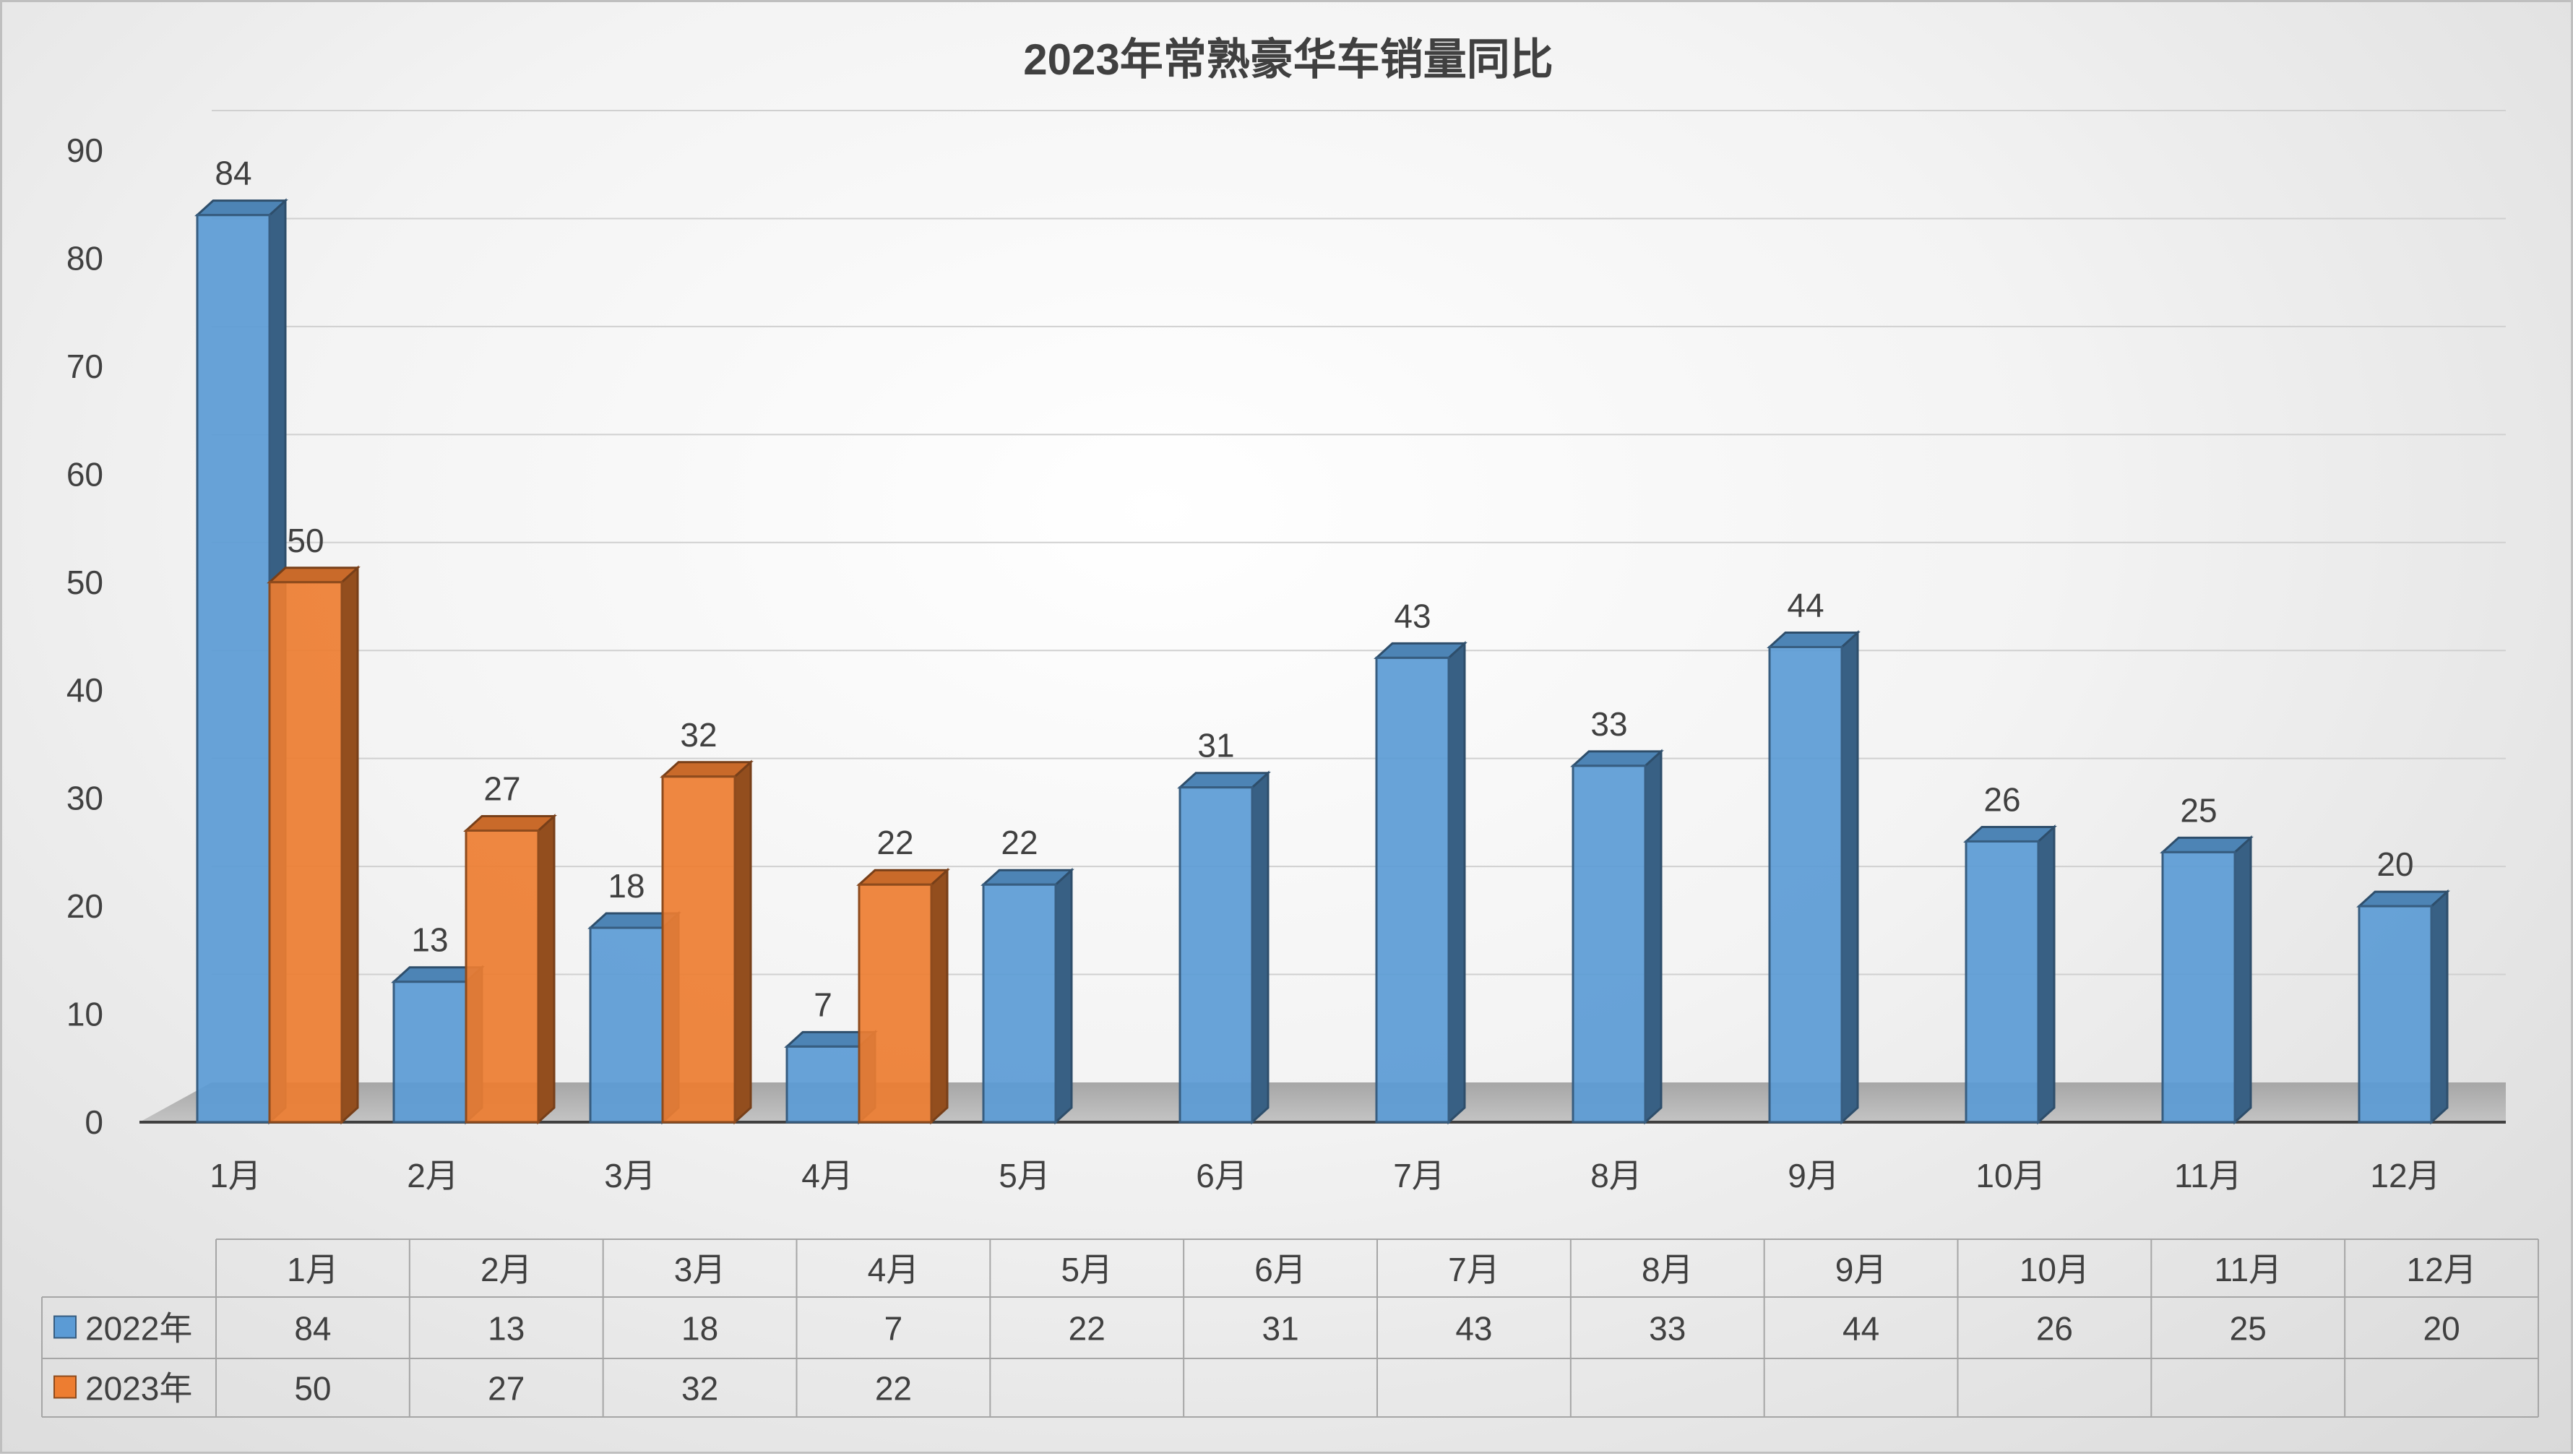 The width and height of the screenshot is (2573, 1456). Describe the element at coordinates (1814, 1175) in the screenshot. I see `x-tick-label: 9月` at that location.